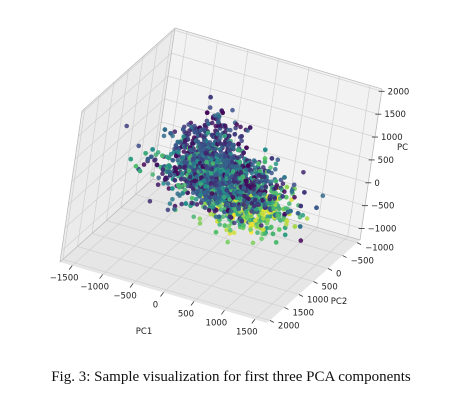 The image size is (462, 406). Describe the element at coordinates (318, 300) in the screenshot. I see `y-tick-label: 1000` at that location.